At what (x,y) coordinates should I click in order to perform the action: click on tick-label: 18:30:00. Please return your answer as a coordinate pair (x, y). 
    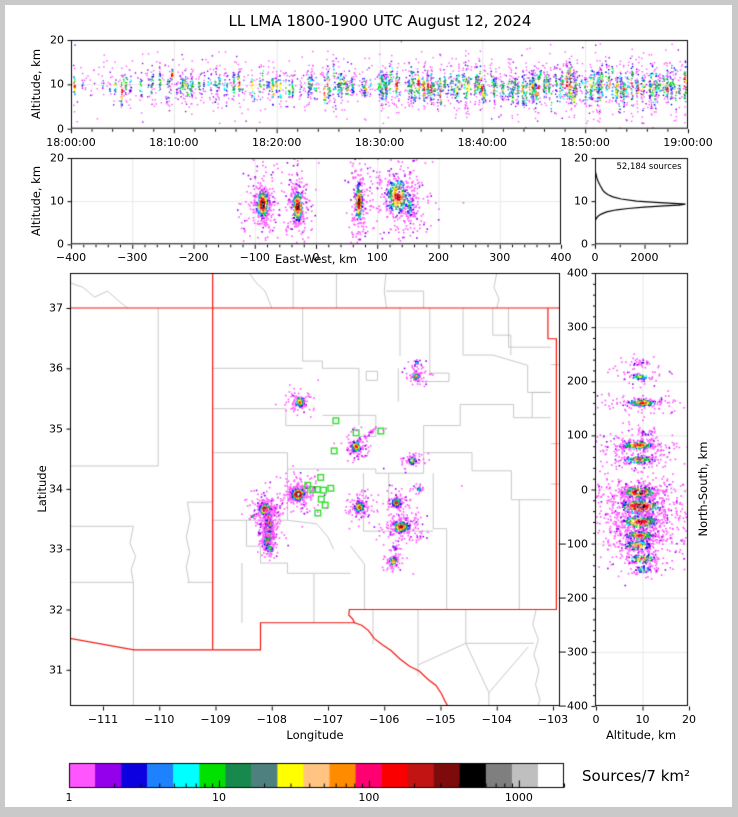
    Looking at the image, I should click on (379, 142).